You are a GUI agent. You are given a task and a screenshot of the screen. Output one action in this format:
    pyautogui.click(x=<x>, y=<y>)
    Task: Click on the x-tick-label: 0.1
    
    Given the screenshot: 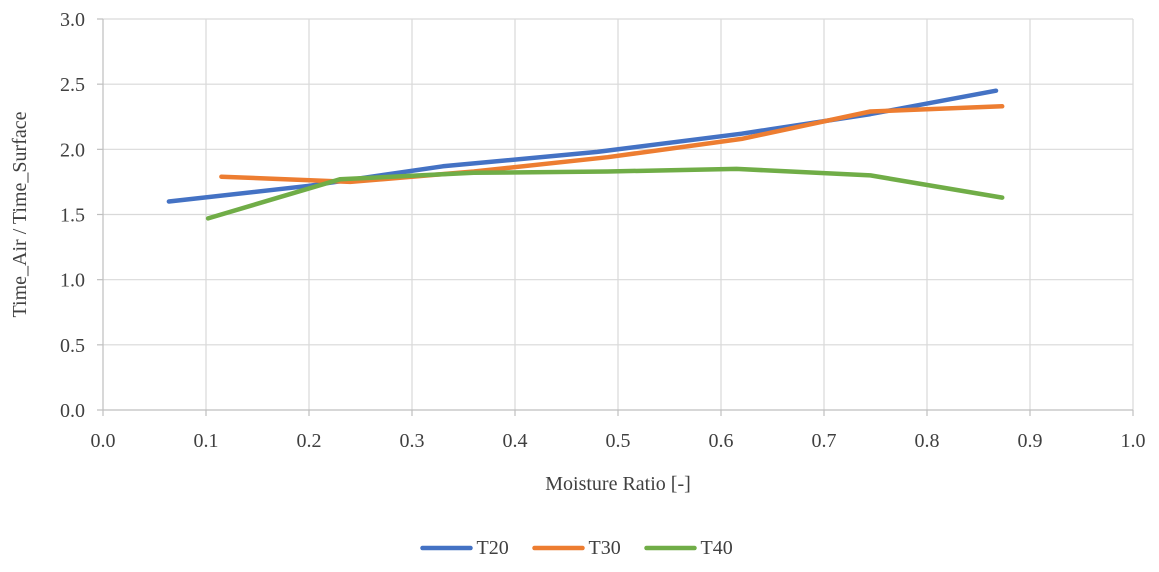 What is the action you would take?
    pyautogui.click(x=206, y=441)
    